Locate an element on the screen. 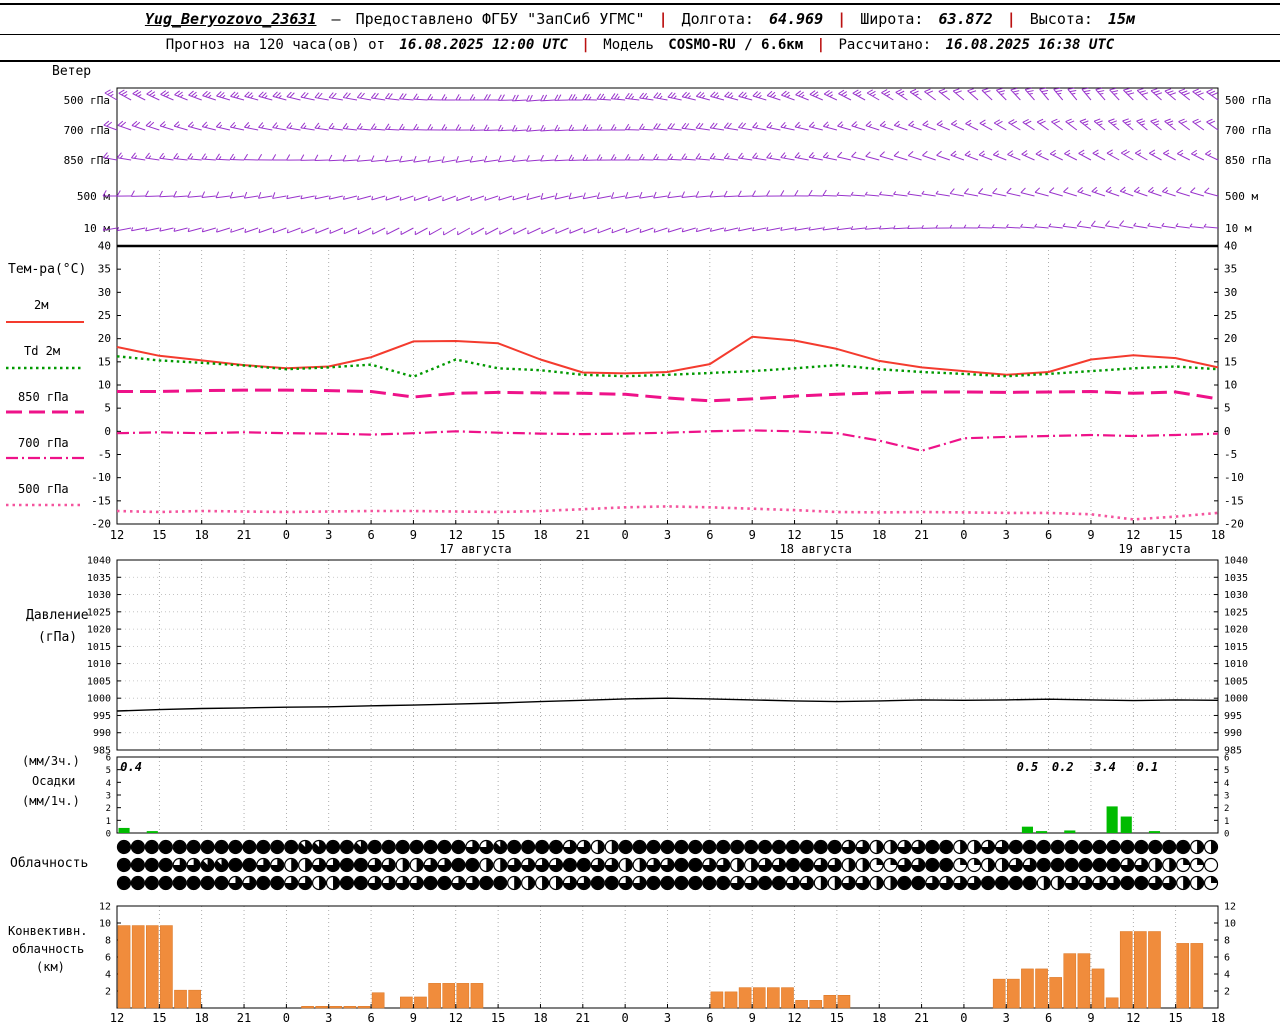  svg-text: 995 is located at coordinates (102, 716).